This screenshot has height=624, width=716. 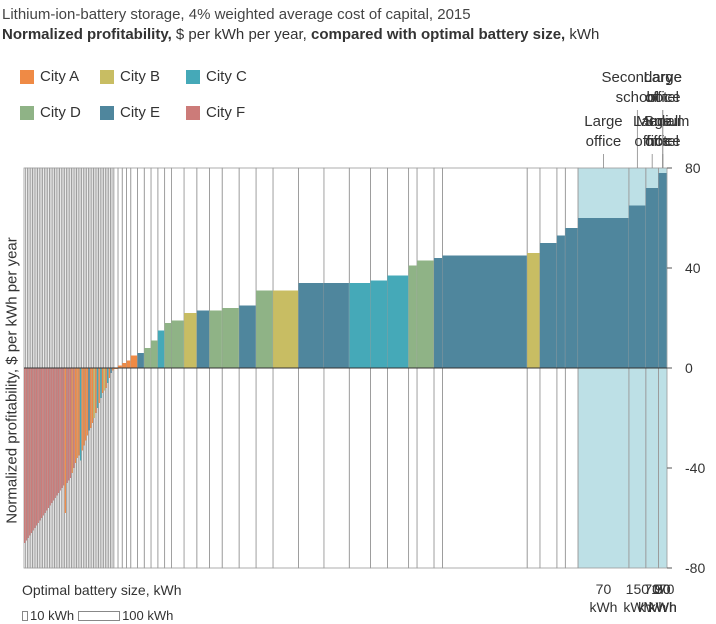 I want to click on legend-item-city-a: City A, so click(x=49, y=76).